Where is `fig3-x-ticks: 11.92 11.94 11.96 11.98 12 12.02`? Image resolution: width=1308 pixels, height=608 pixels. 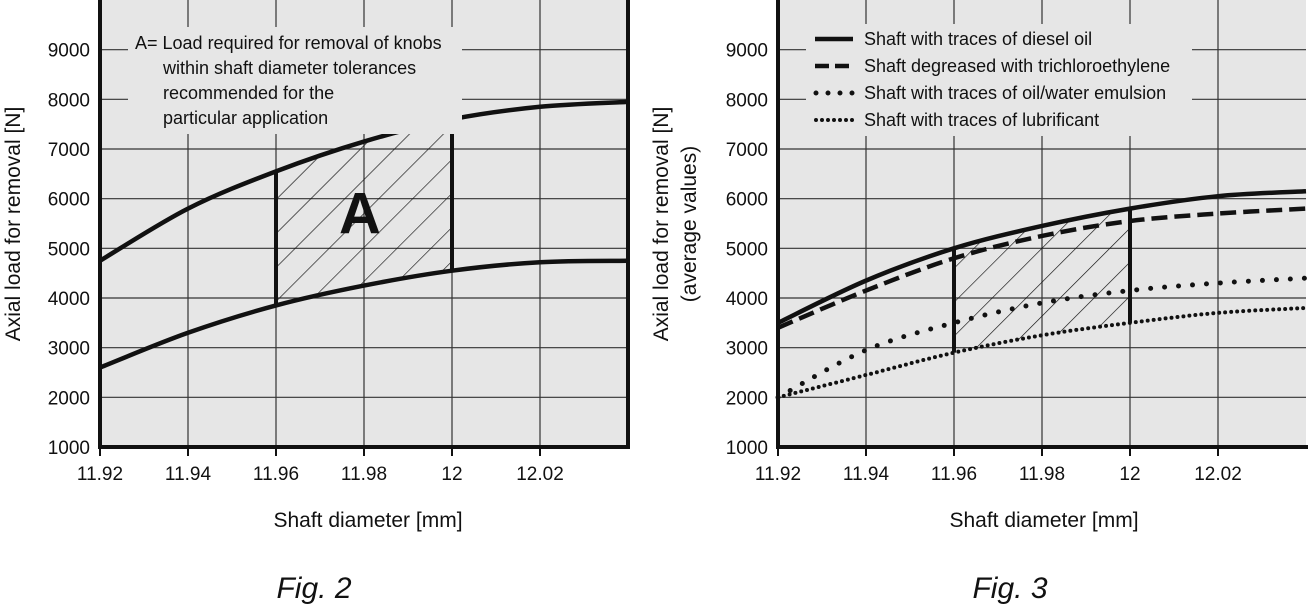 fig3-x-ticks: 11.92 11.94 11.96 11.98 12 12.02 is located at coordinates (998, 466).